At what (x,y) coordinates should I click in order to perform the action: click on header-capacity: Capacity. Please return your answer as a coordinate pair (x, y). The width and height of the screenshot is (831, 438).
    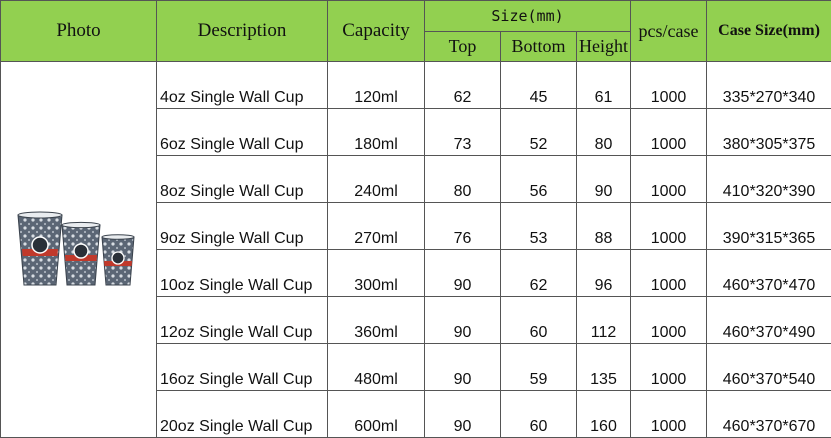
    Looking at the image, I should click on (376, 31).